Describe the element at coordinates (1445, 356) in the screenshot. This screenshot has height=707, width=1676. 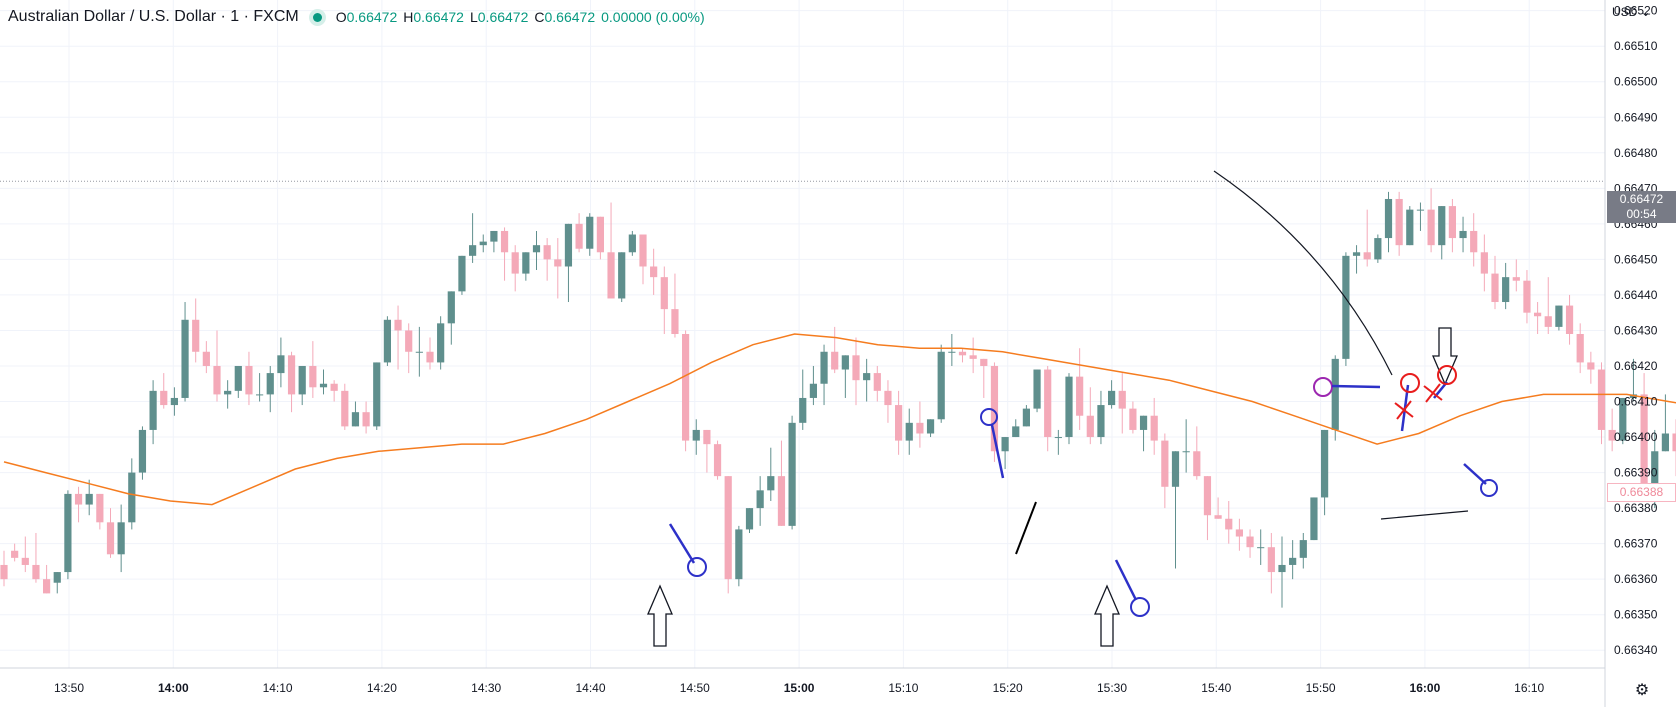
I see `arrow-down-icon` at that location.